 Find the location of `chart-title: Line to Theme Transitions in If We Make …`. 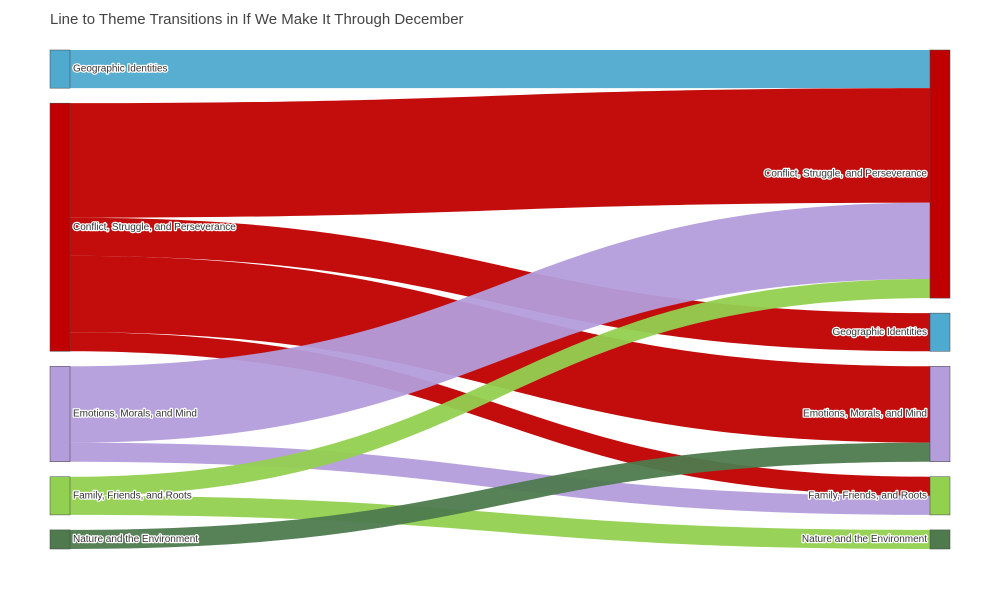

chart-title: Line to Theme Transitions in If We Make … is located at coordinates (257, 19).